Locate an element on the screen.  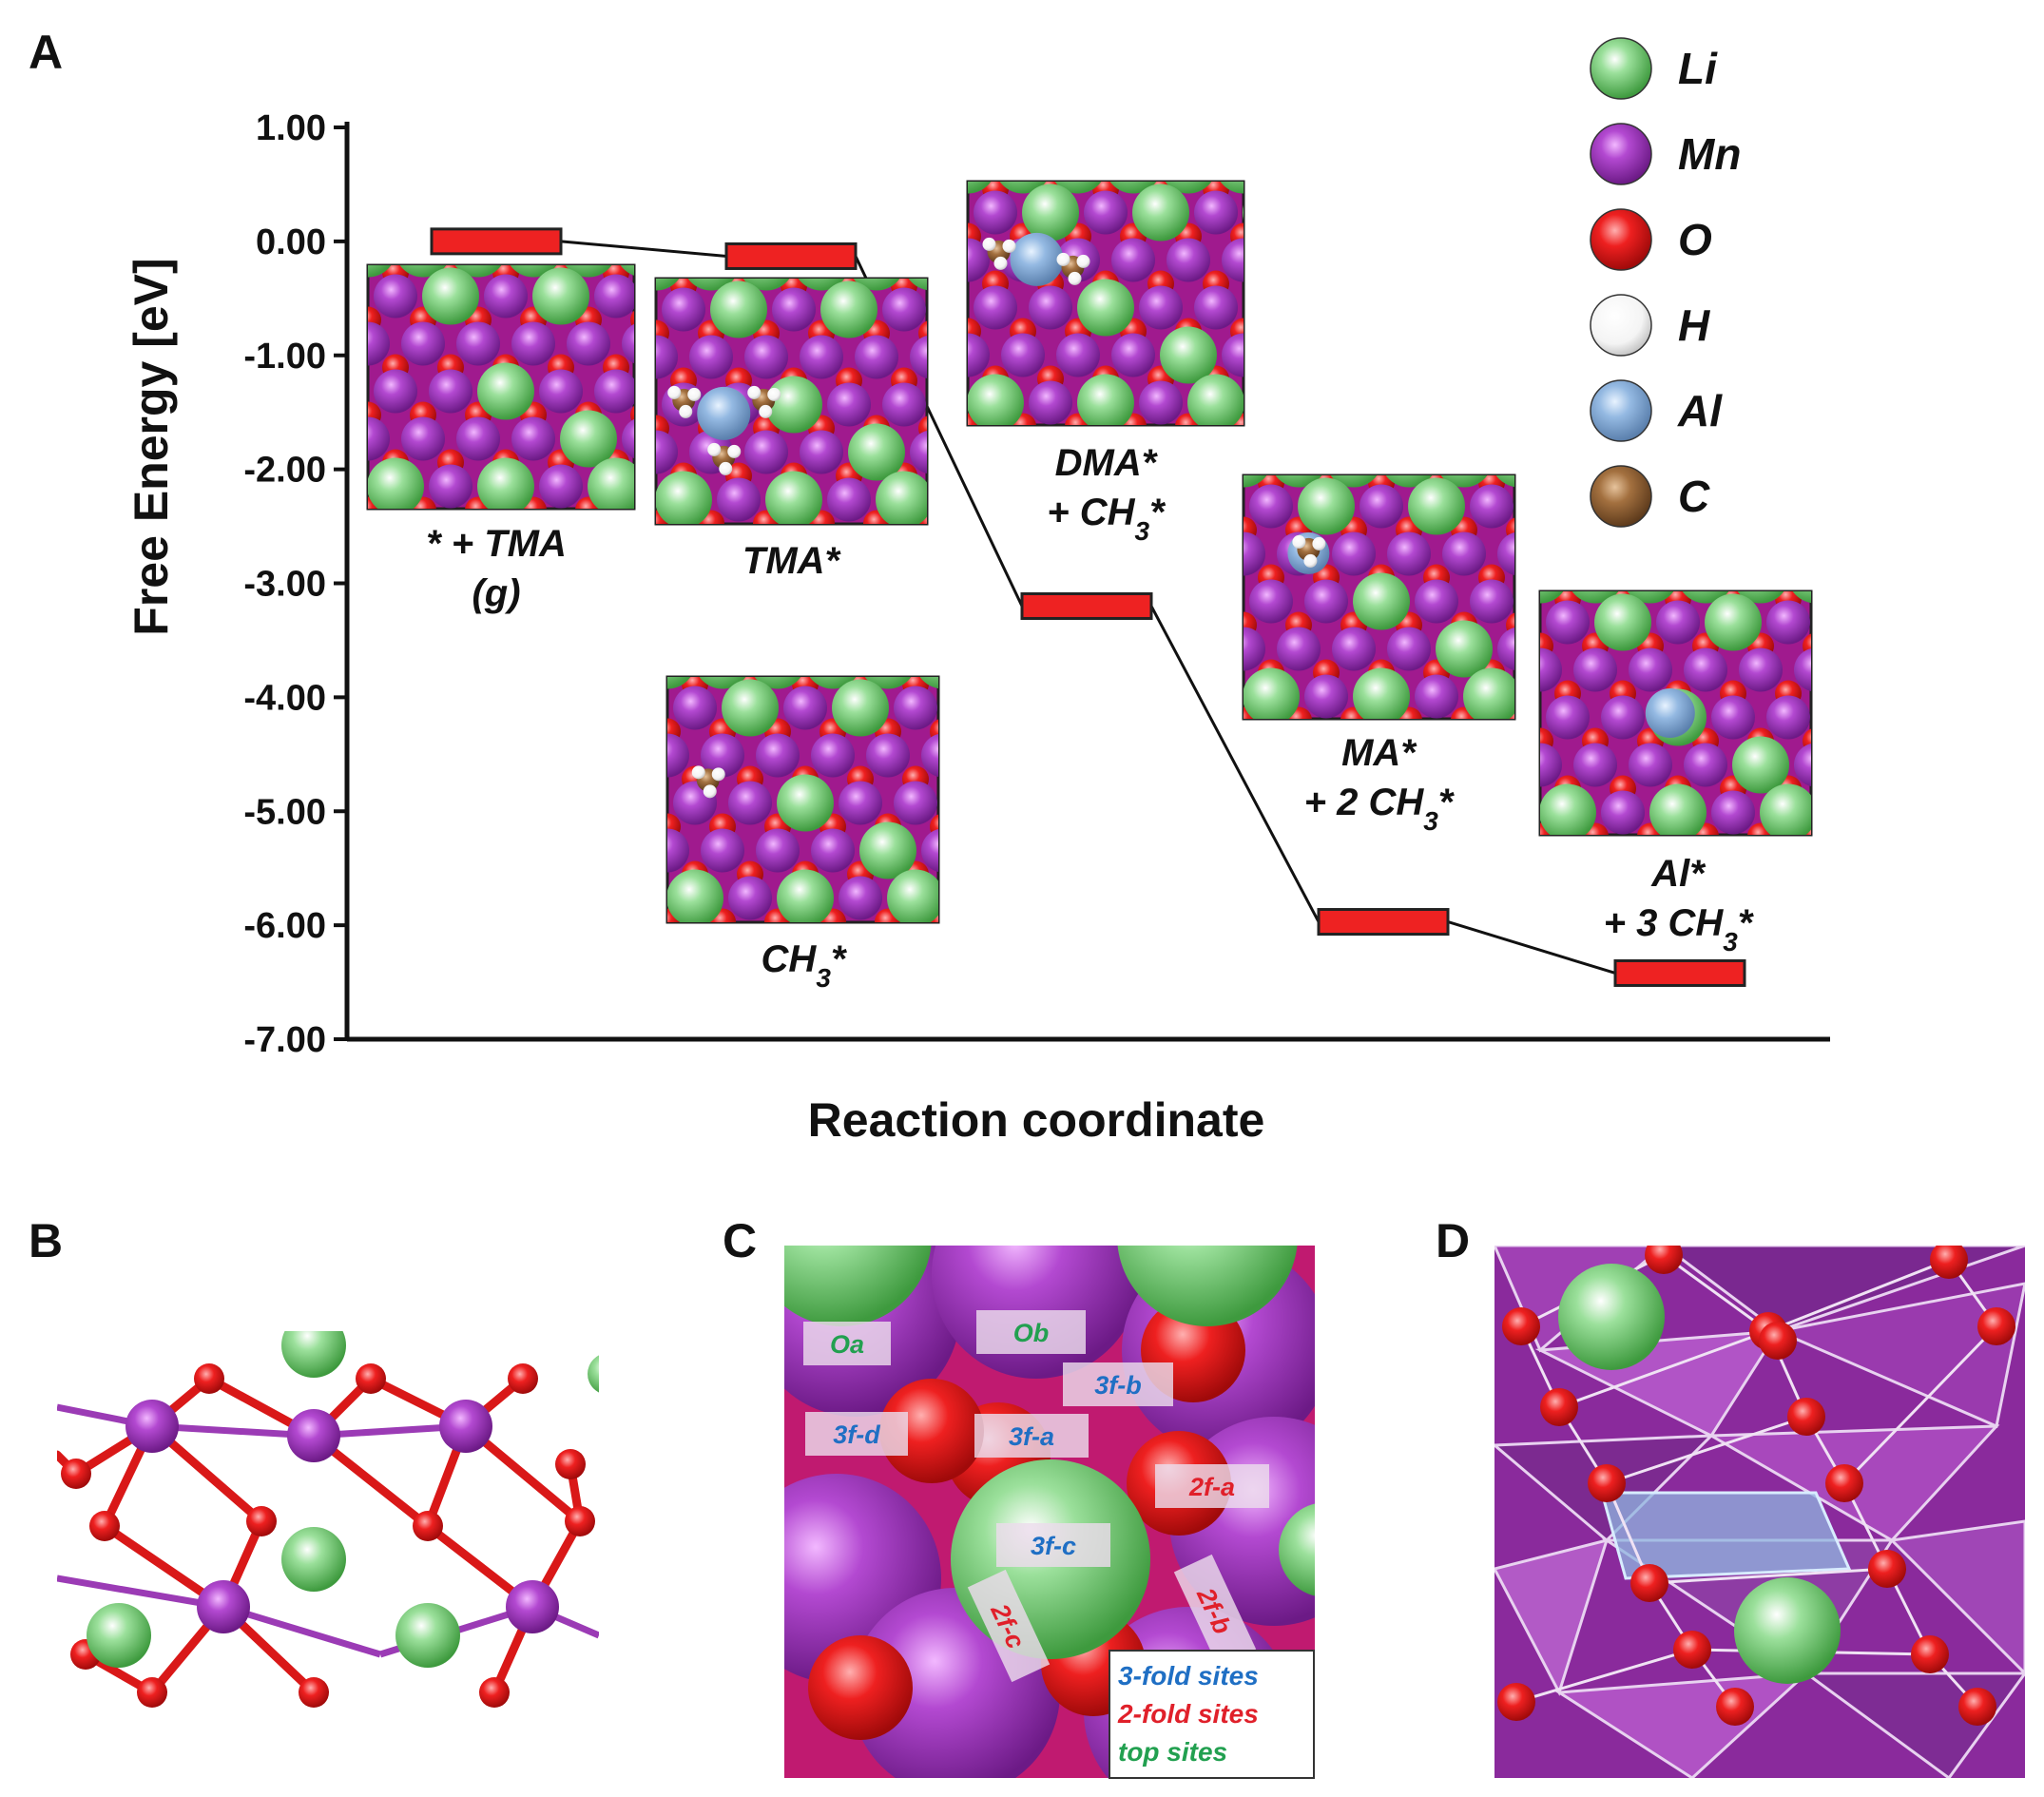
site-label-2f-a: 2f-a is located at coordinates (1212, 1486).